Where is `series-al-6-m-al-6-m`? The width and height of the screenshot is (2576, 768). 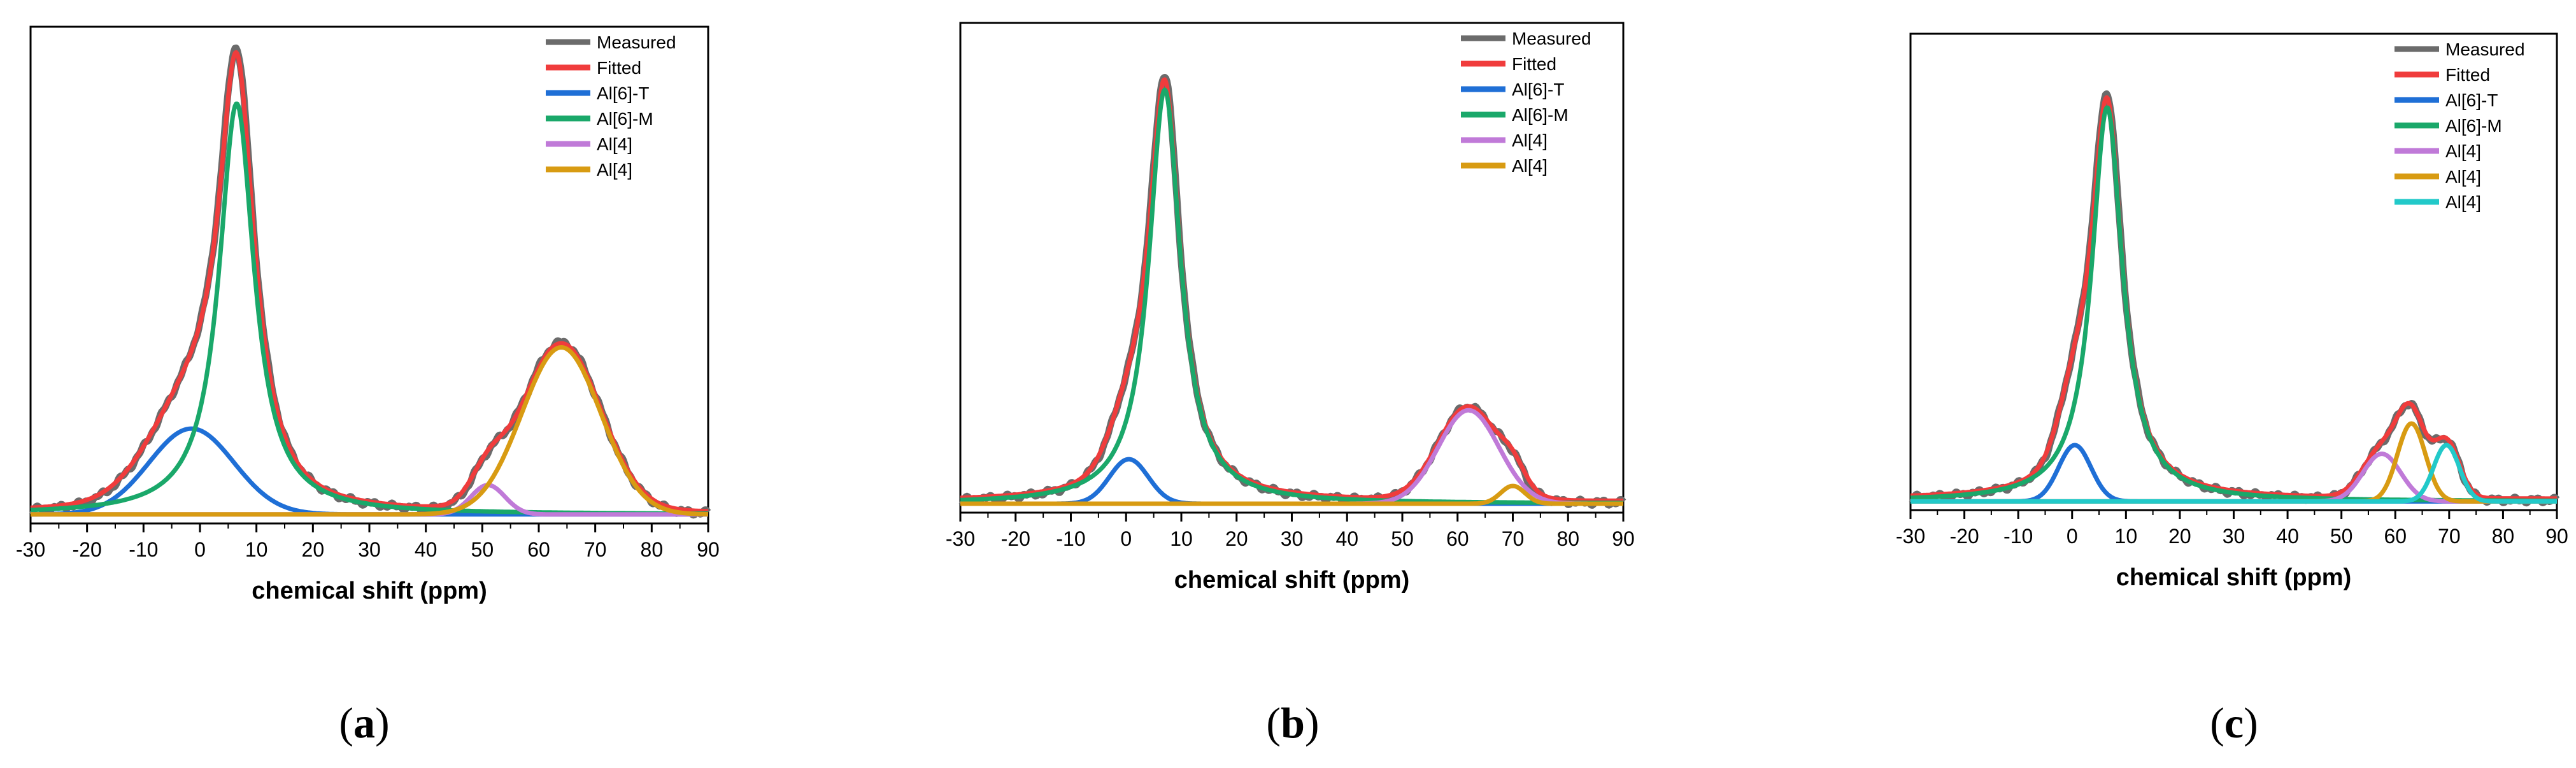 series-al-6-m-al-6-m is located at coordinates (1292, 296).